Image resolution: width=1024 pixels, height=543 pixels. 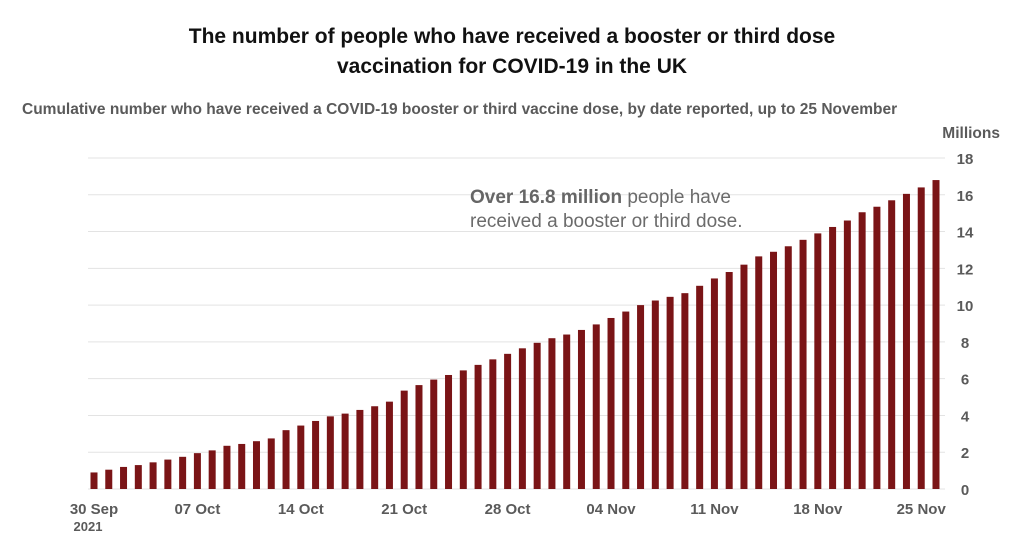 I want to click on y-tick-label: 0, so click(x=965, y=490).